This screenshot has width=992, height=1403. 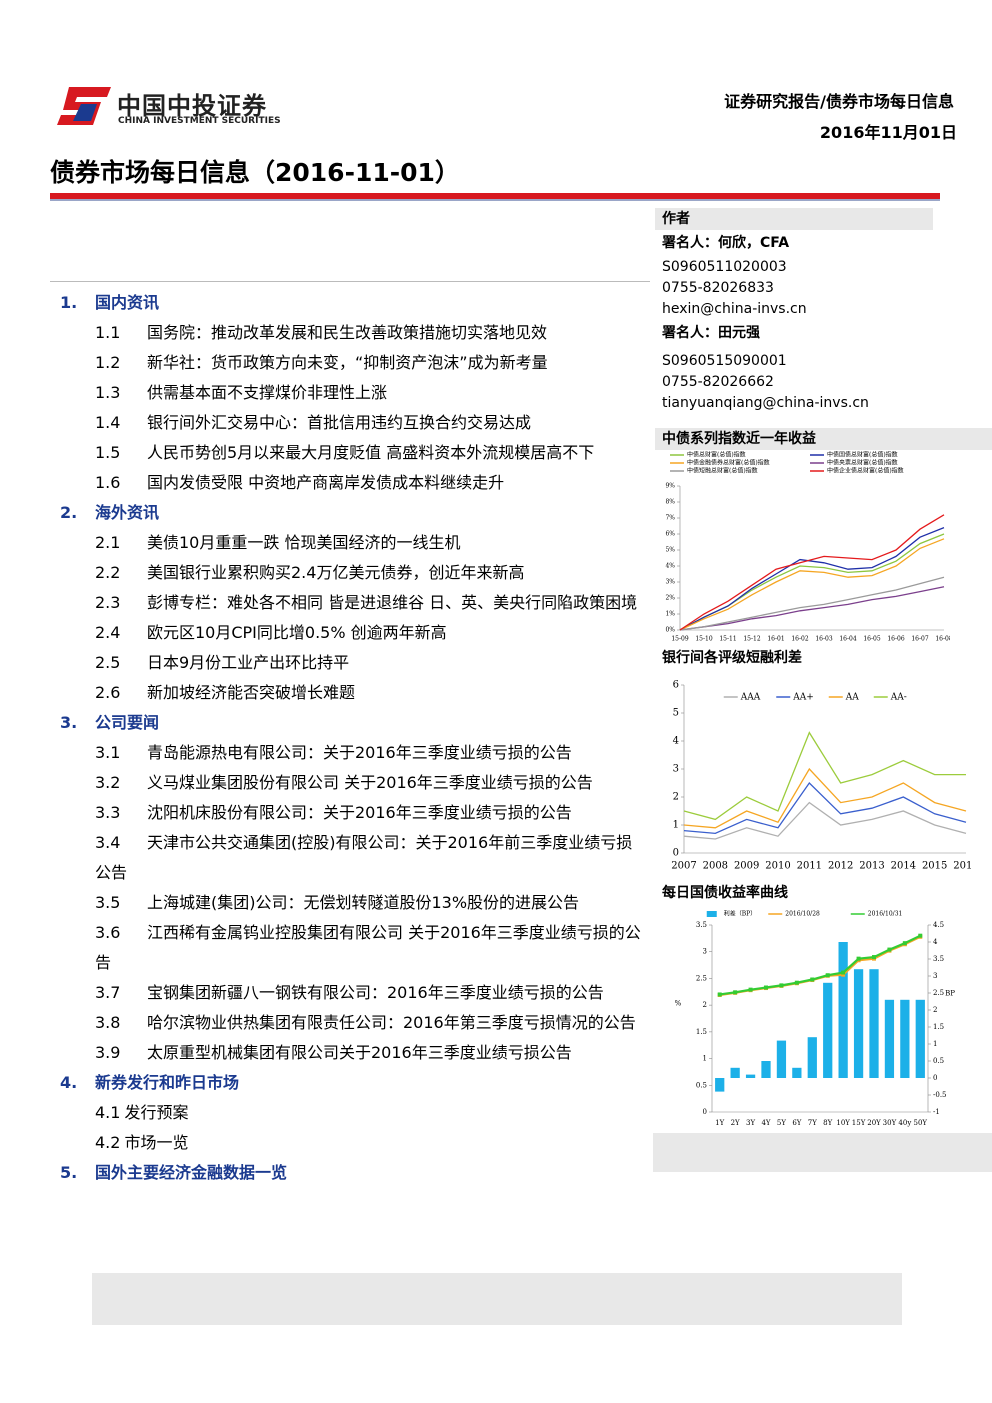 I want to click on toc-item: 3.2 义马煤业集团股份有限公司 关于2016年三季度业绩亏损的公告, so click(x=371, y=783).